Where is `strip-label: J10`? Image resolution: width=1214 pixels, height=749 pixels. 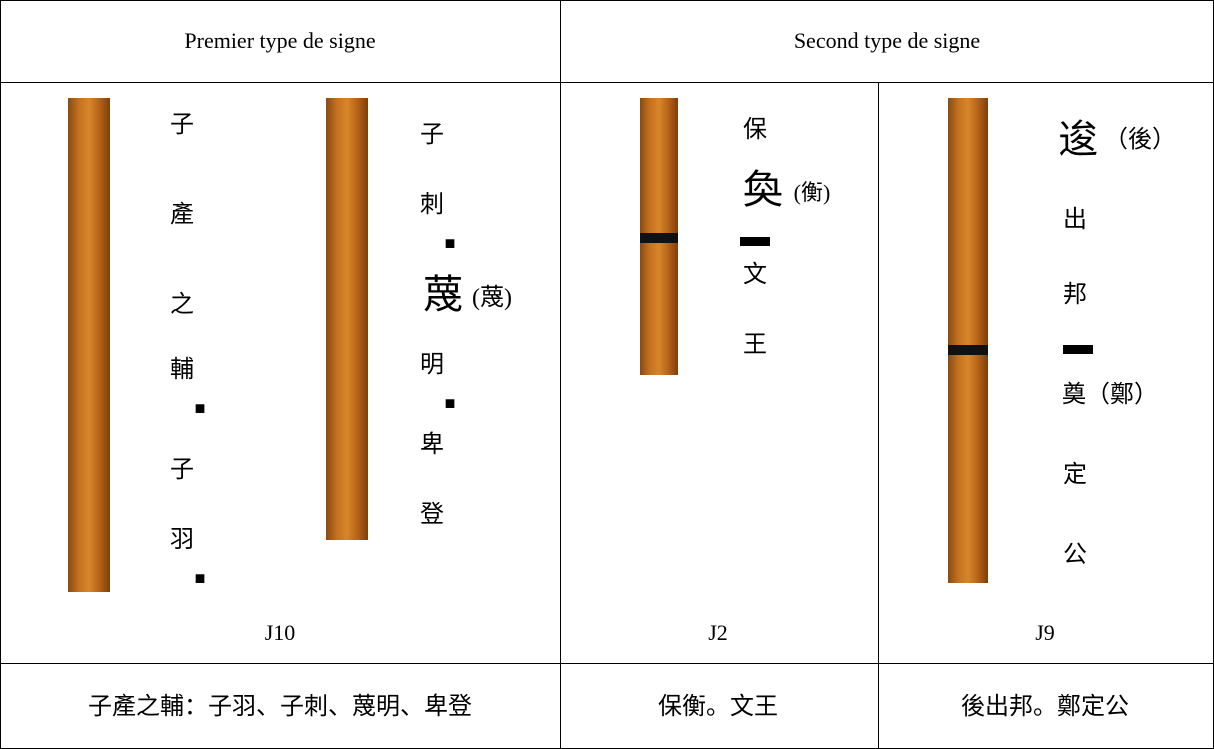
strip-label: J10 is located at coordinates (280, 632).